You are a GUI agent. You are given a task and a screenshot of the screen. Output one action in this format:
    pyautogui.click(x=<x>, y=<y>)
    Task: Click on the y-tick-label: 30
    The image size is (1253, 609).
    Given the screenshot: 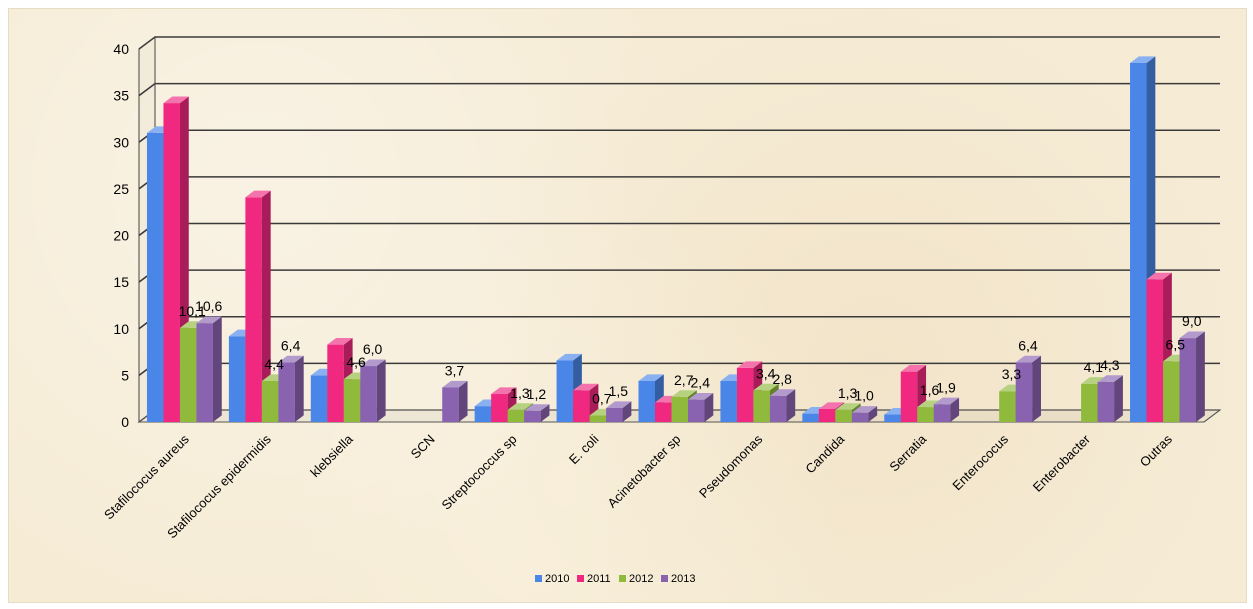 What is the action you would take?
    pyautogui.click(x=121, y=142)
    